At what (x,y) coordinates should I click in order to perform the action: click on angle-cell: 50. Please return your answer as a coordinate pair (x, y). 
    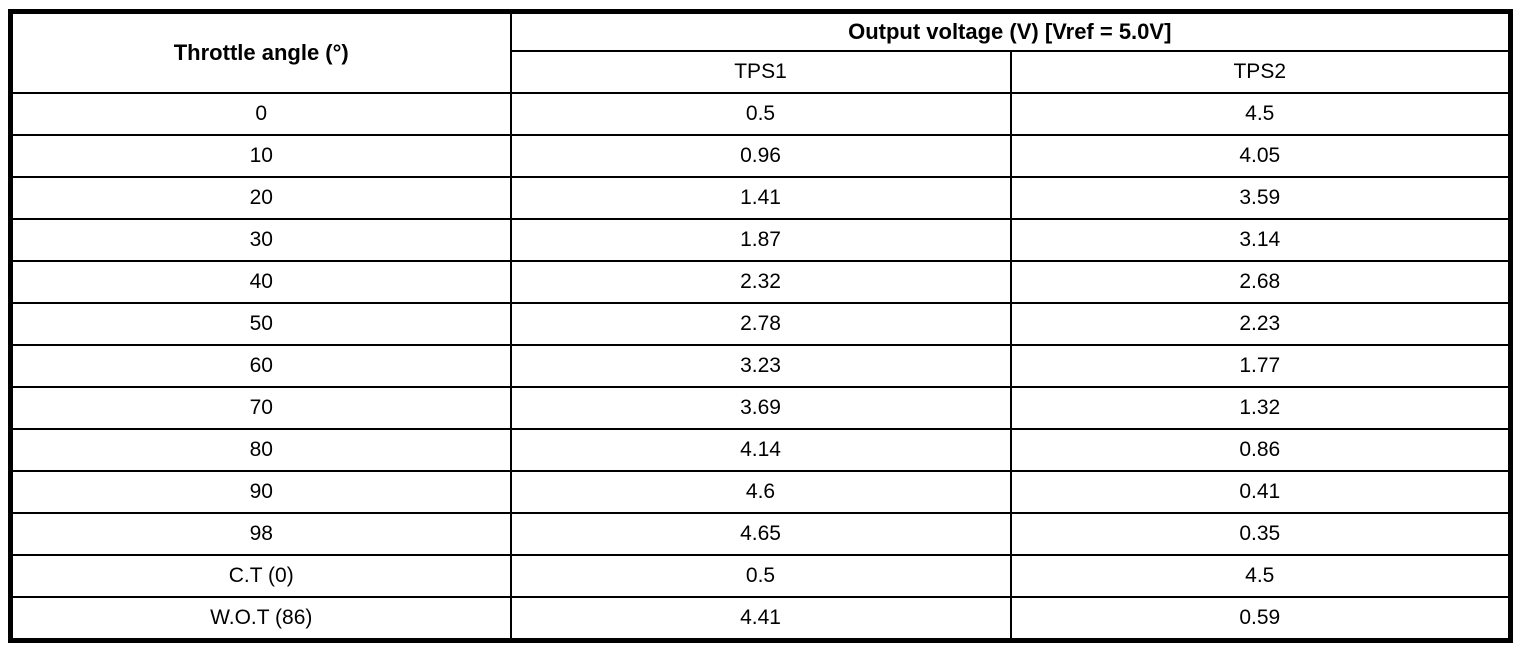
    Looking at the image, I should click on (260, 324).